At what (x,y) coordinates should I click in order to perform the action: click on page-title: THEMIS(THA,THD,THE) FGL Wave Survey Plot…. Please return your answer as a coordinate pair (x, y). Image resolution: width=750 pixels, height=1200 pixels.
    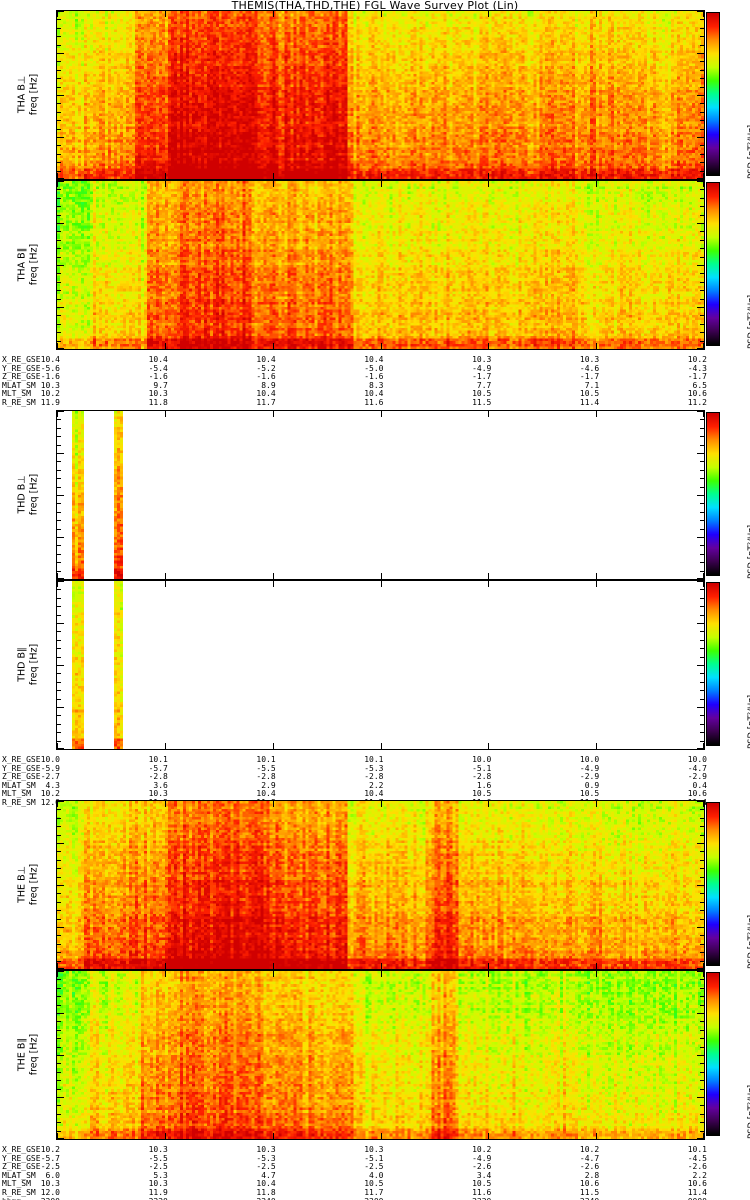
    Looking at the image, I should click on (375, 6).